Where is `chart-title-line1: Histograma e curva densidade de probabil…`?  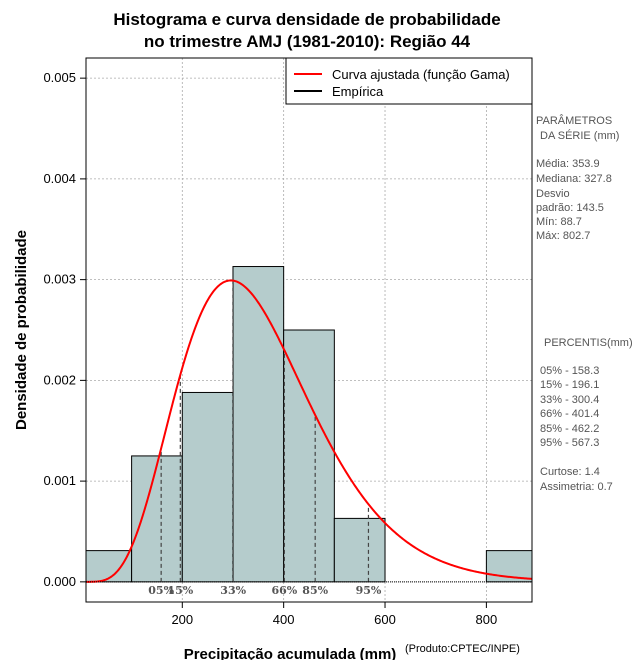 chart-title-line1: Histograma e curva densidade de probabil… is located at coordinates (306, 19).